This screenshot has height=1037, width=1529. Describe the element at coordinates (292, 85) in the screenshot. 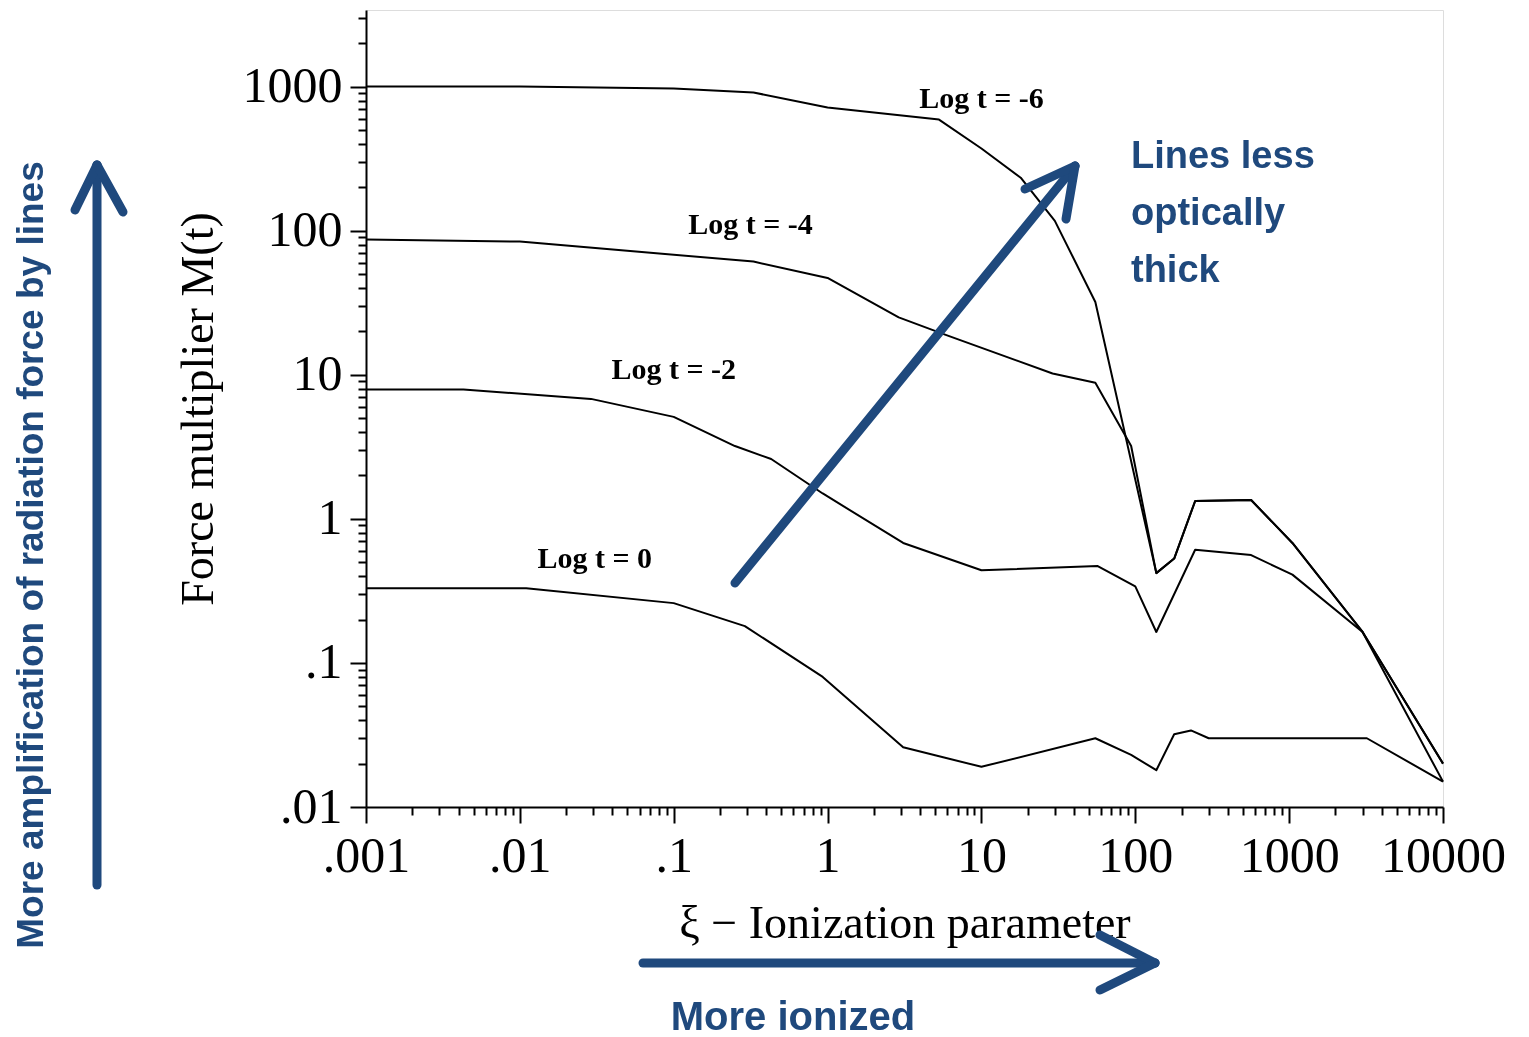

I see `y-tick-label: 1000` at that location.